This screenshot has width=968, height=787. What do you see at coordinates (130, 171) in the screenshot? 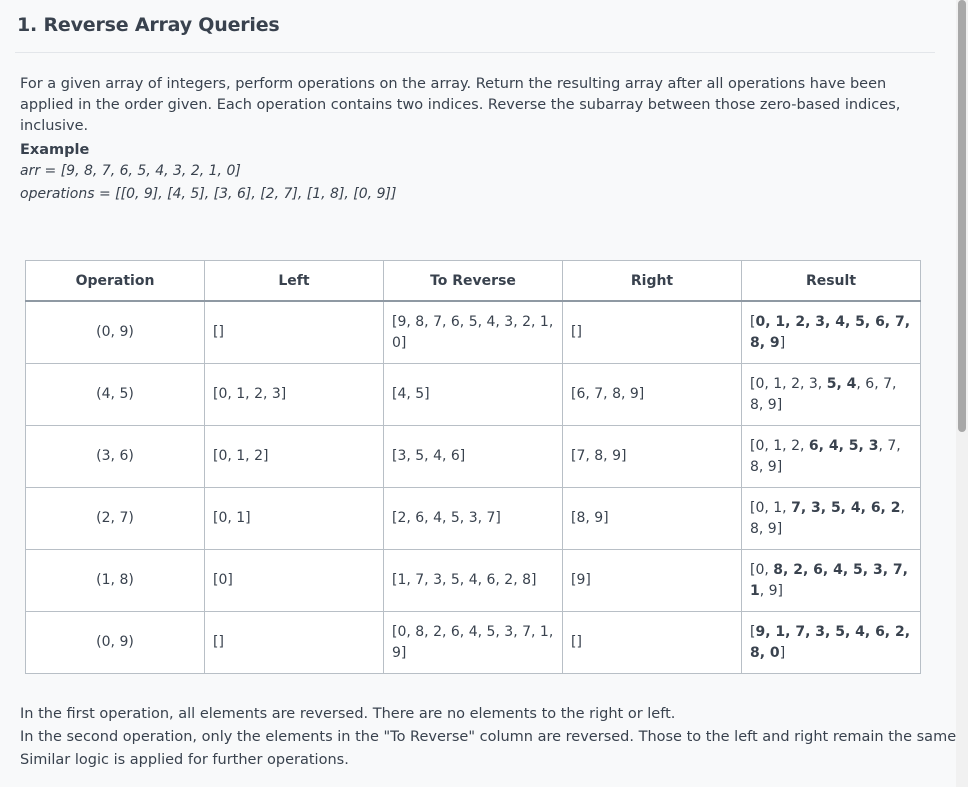
I see `example-arr: arr = [9, 8, 7, 6, 5, 4, 3, 2, 1, 0]` at bounding box center [130, 171].